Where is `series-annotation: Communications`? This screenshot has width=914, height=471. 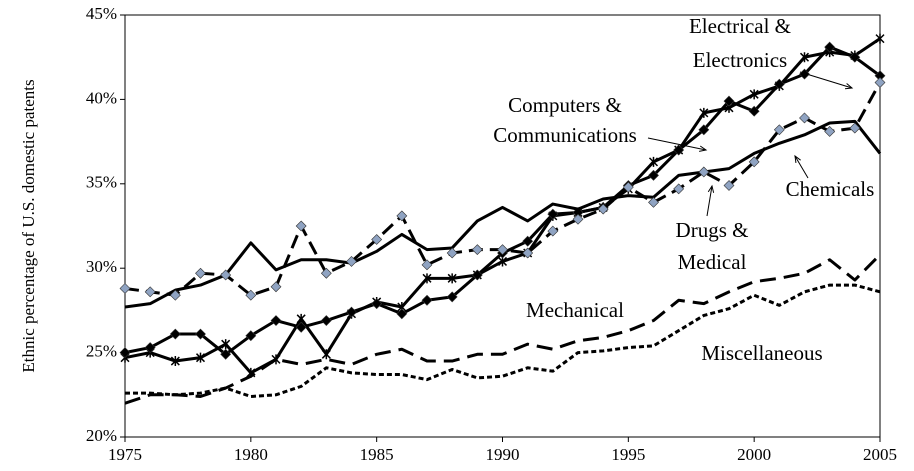
series-annotation: Communications is located at coordinates (565, 135).